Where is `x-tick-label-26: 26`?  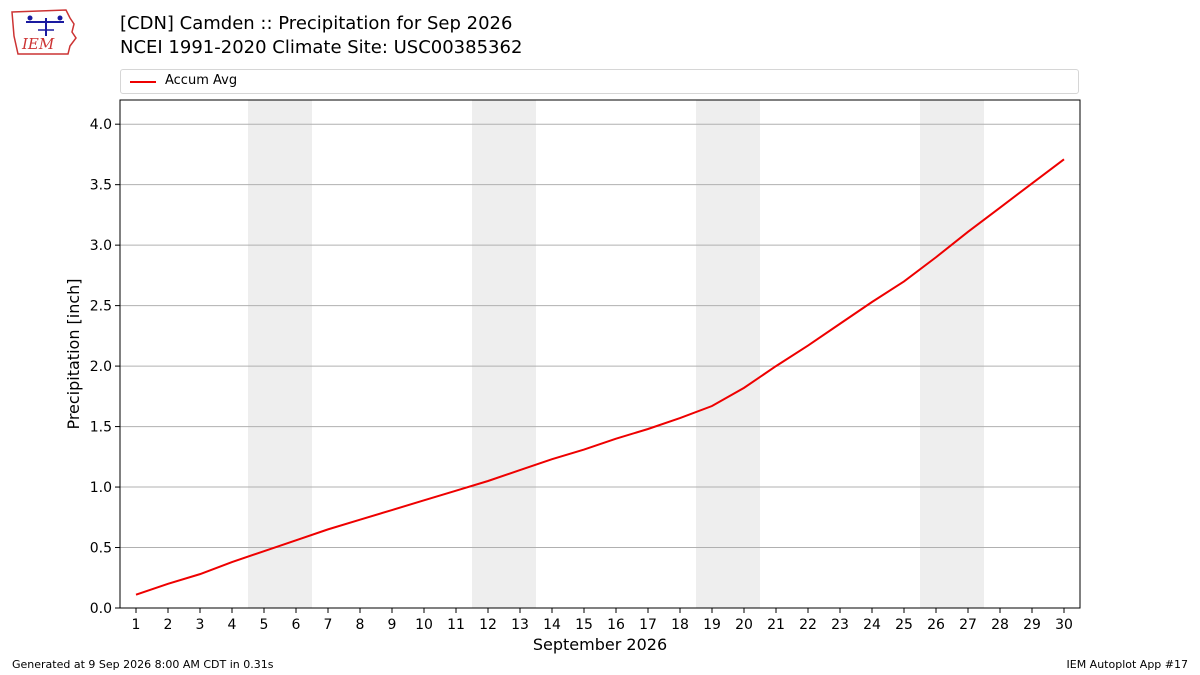
x-tick-label-26: 26 is located at coordinates (936, 625).